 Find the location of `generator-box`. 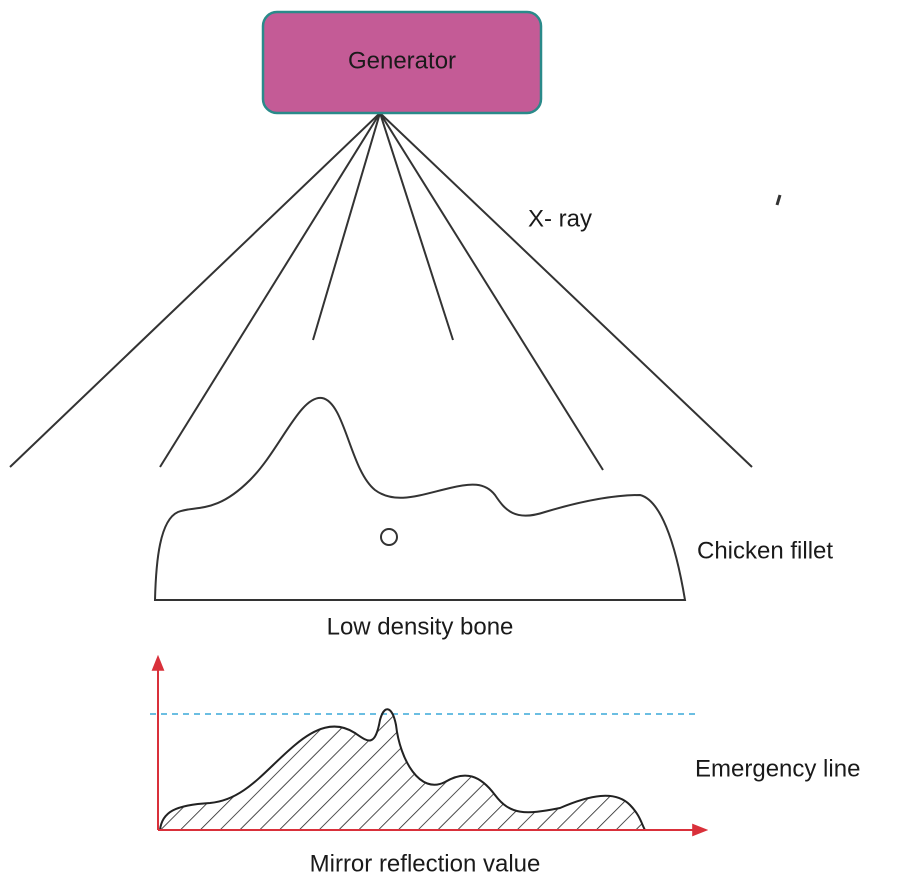

generator-box is located at coordinates (402, 62).